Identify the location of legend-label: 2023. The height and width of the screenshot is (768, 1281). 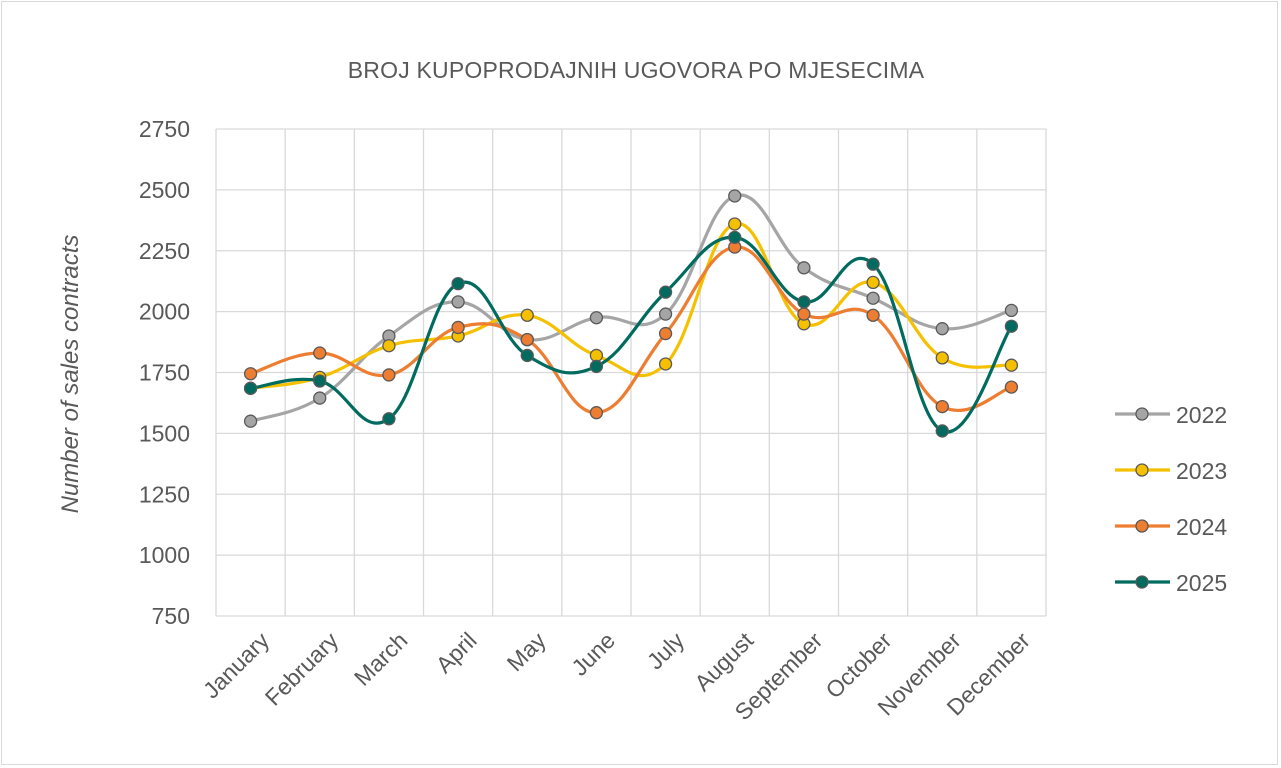
(1201, 471).